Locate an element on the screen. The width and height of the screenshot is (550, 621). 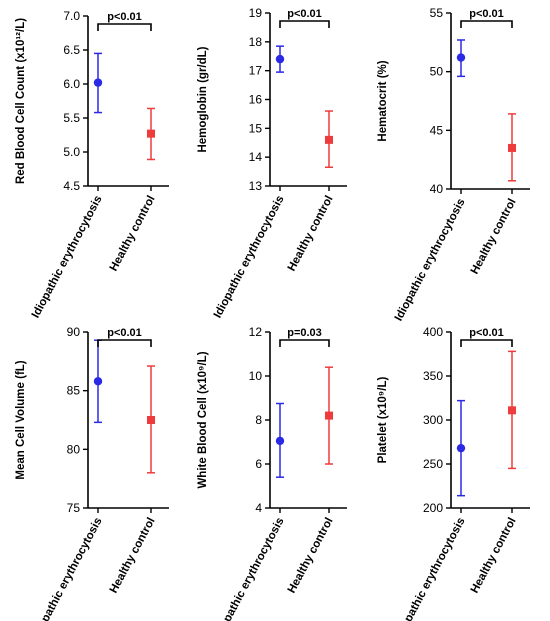
y-tick-label: 40 is located at coordinates (437, 189).